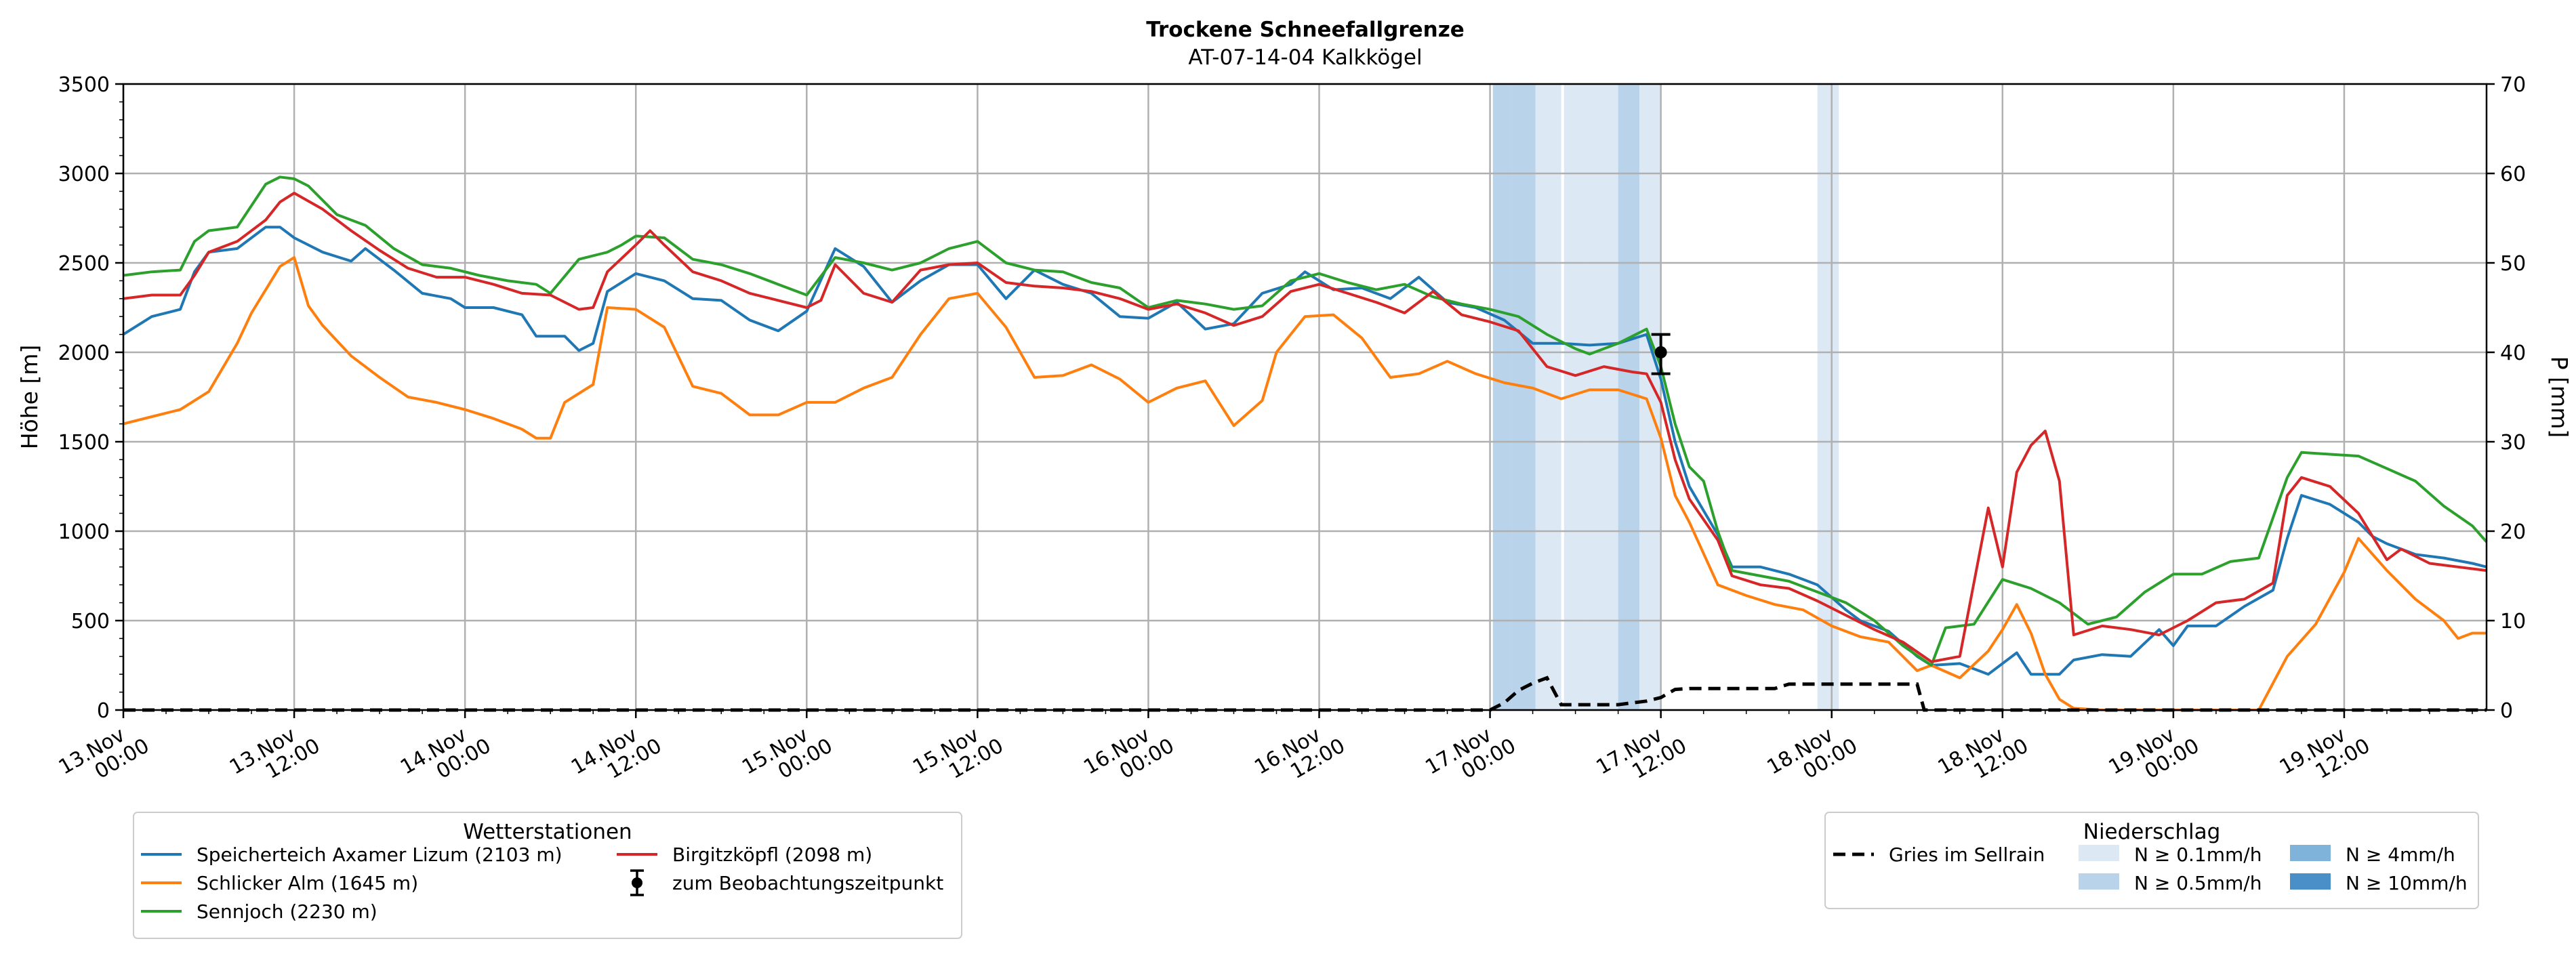 Image resolution: width=2576 pixels, height=958 pixels. I want to click on y-tick-label-6: 3000, so click(84, 174).